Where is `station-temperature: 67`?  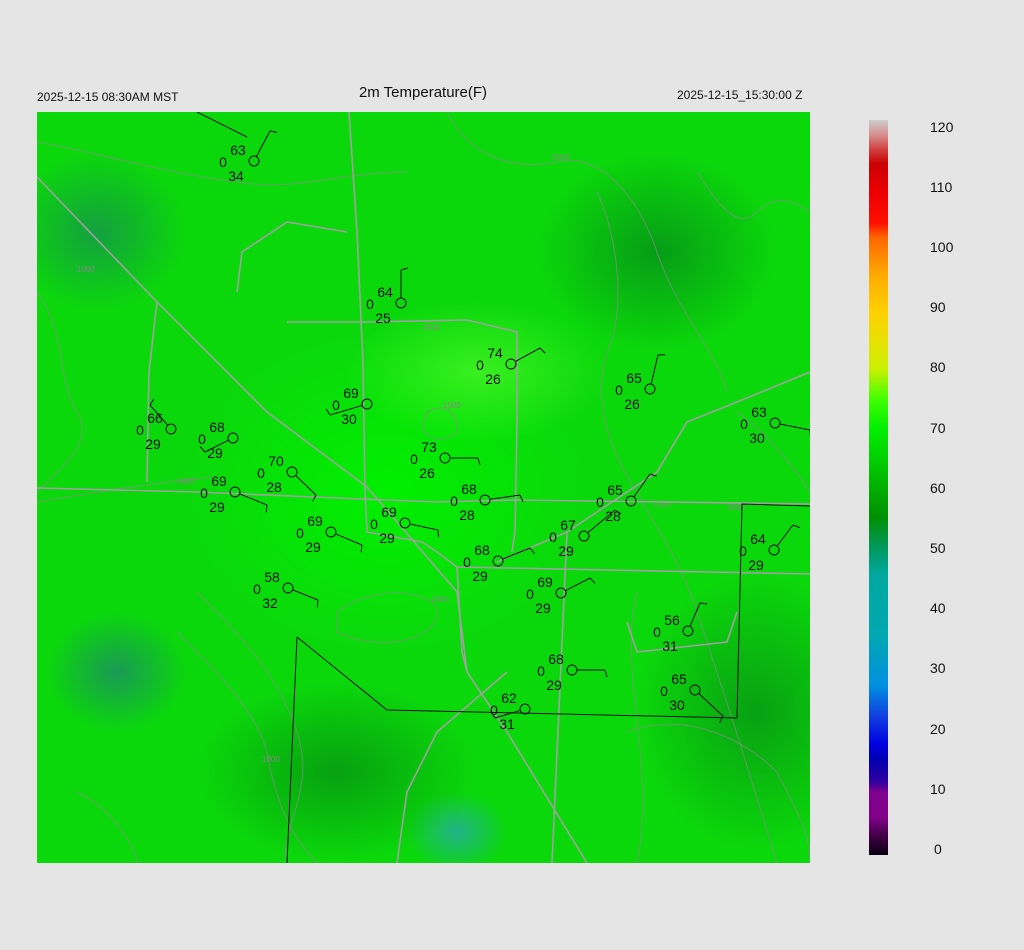 station-temperature: 67 is located at coordinates (568, 525).